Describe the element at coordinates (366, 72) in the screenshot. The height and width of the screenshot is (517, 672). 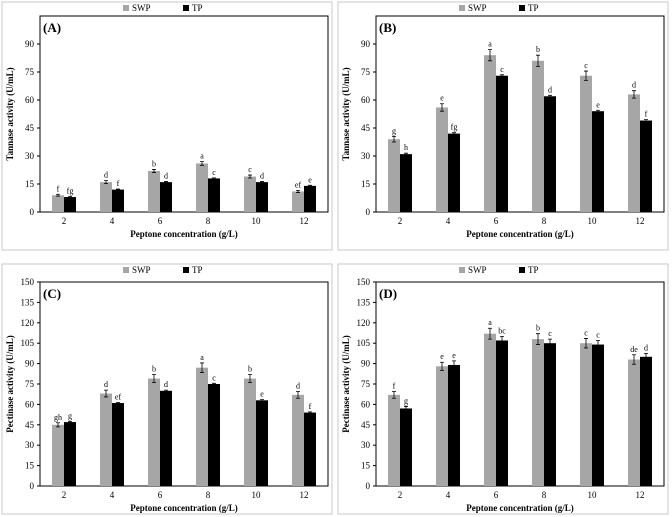
I see `y-tick-label: 75` at that location.